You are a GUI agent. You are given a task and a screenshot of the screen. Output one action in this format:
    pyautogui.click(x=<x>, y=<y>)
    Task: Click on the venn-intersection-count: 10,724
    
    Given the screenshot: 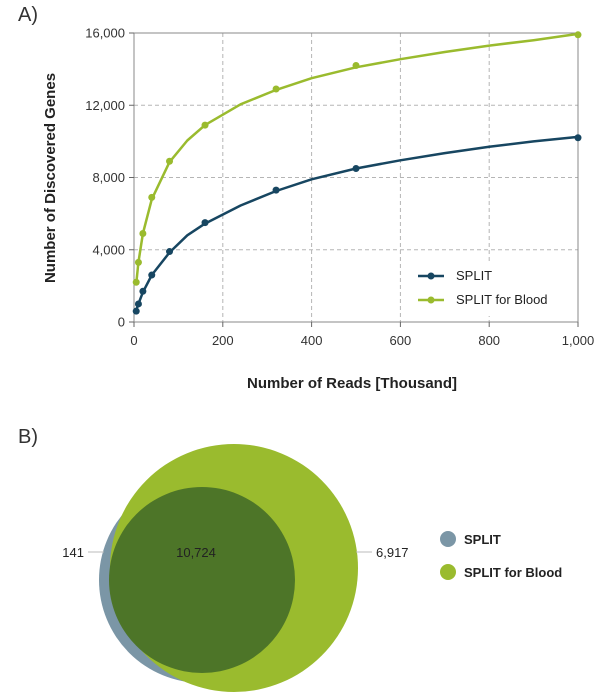 What is the action you would take?
    pyautogui.click(x=196, y=552)
    